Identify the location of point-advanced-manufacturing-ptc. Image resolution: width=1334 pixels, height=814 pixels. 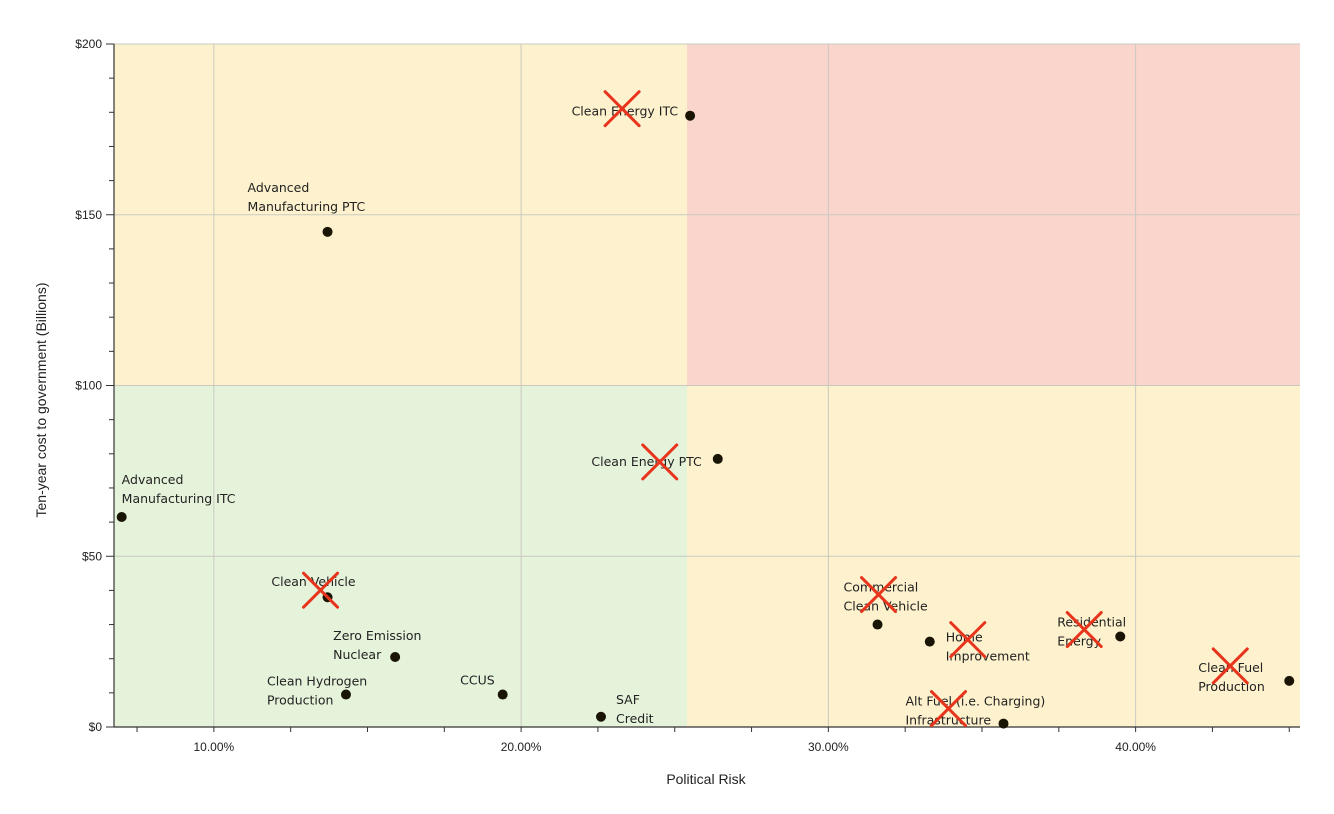
(327, 231).